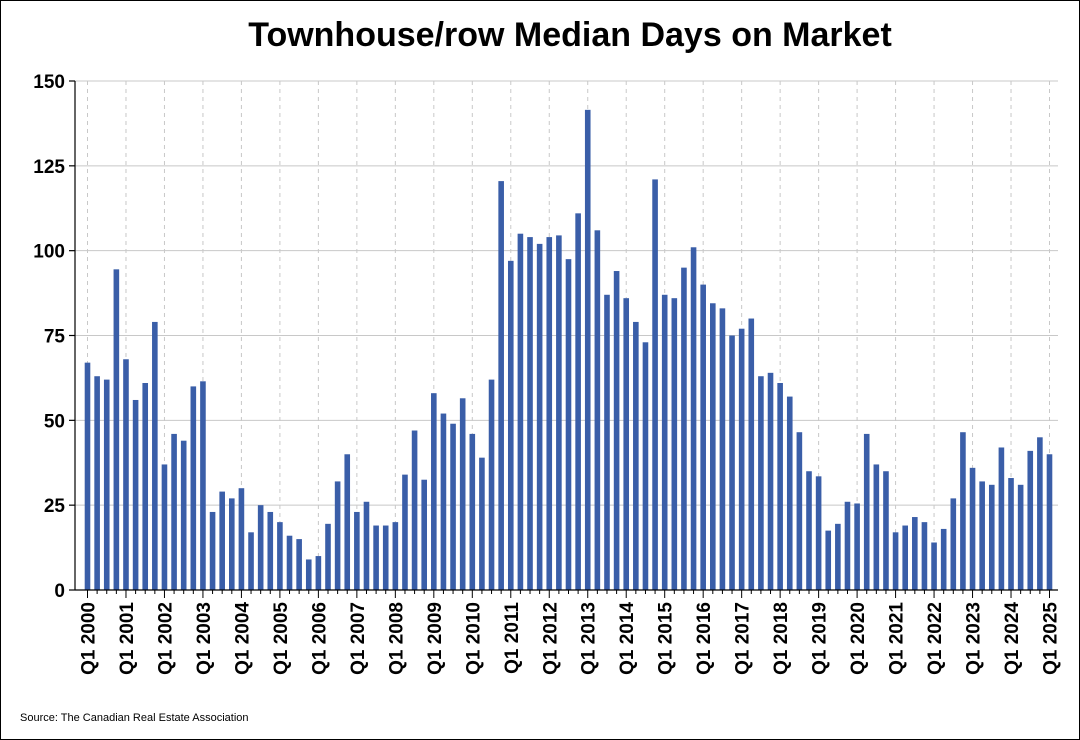 This screenshot has width=1080, height=740. What do you see at coordinates (974, 638) in the screenshot?
I see `x-tick-label: Q1 2023` at bounding box center [974, 638].